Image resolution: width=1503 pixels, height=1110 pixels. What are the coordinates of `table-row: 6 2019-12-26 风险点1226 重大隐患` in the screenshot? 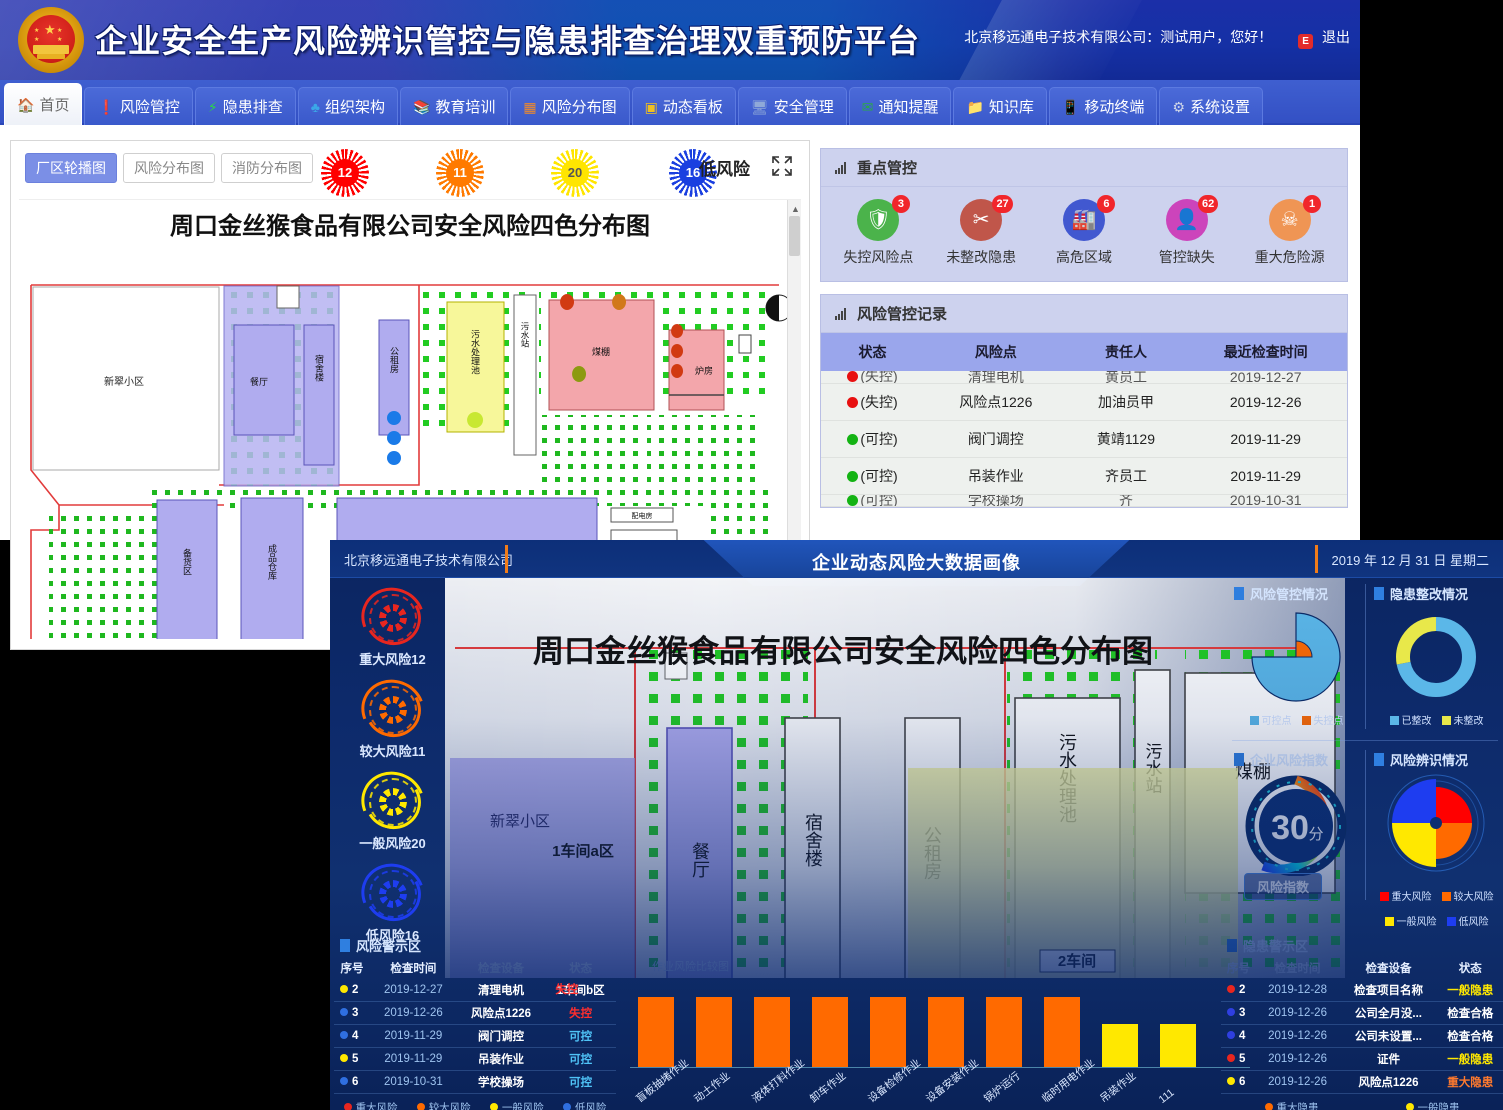 It's located at (1362, 1082).